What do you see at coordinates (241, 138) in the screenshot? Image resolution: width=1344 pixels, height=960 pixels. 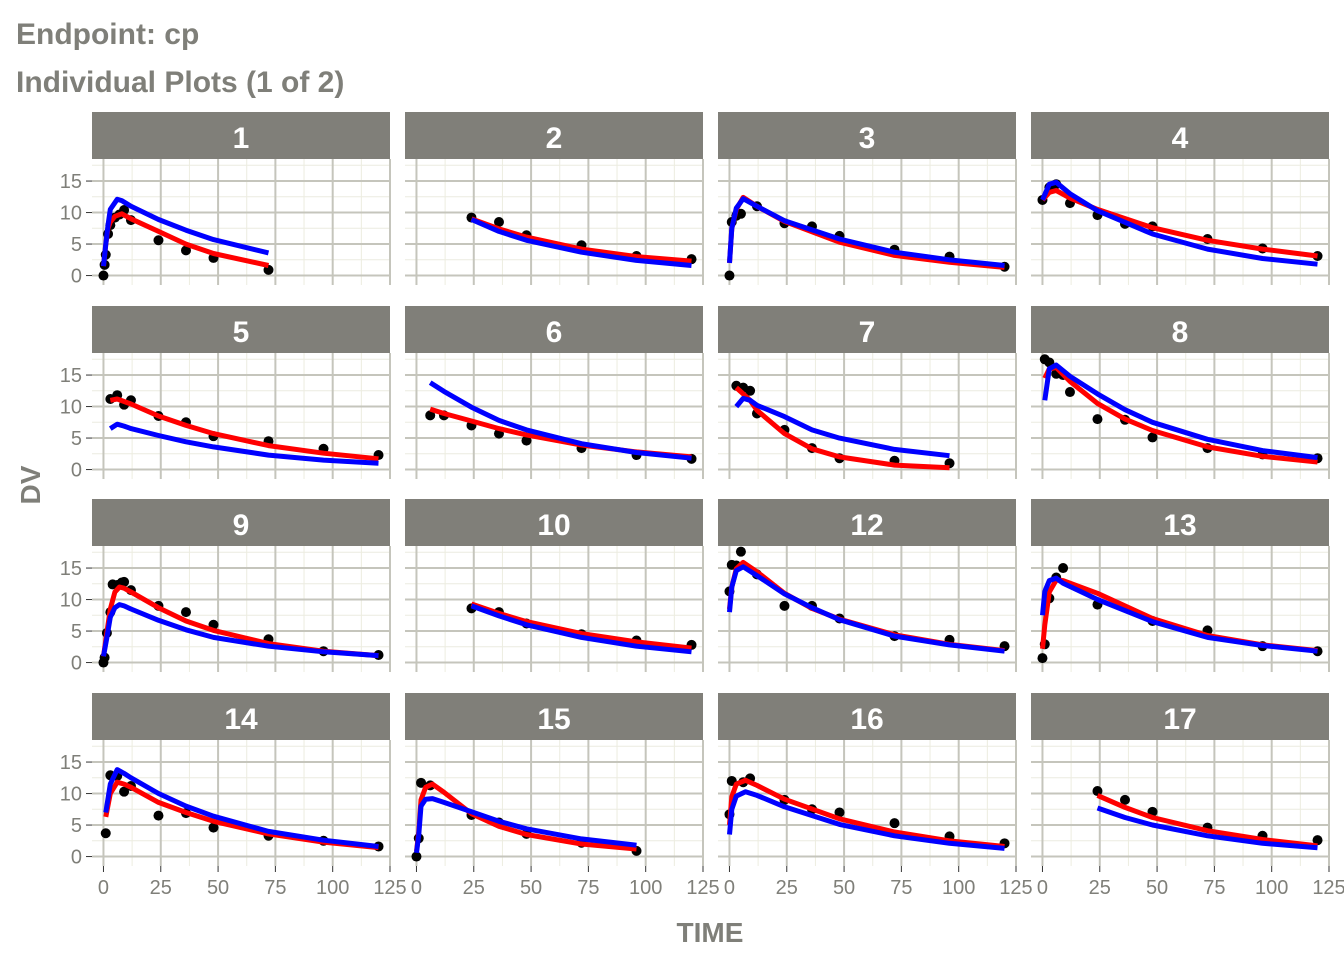 I see `strip-label-1: 1` at bounding box center [241, 138].